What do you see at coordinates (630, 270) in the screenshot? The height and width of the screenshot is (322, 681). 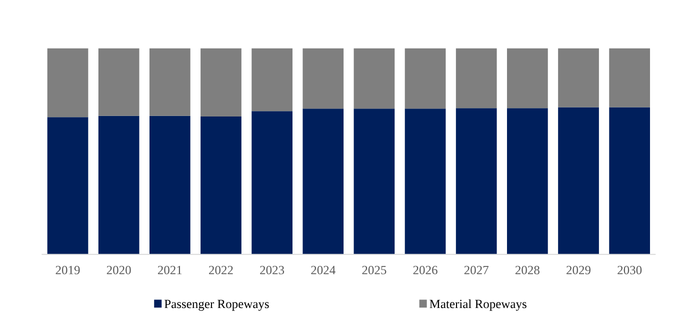 I see `x-tick-label: 2030` at bounding box center [630, 270].